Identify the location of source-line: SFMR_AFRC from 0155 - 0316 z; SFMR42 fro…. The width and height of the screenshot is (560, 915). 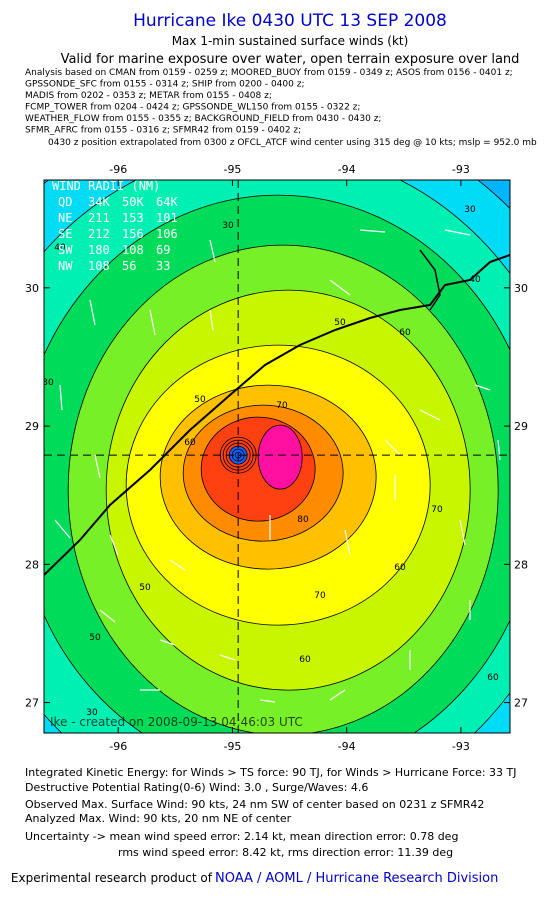
(163, 131).